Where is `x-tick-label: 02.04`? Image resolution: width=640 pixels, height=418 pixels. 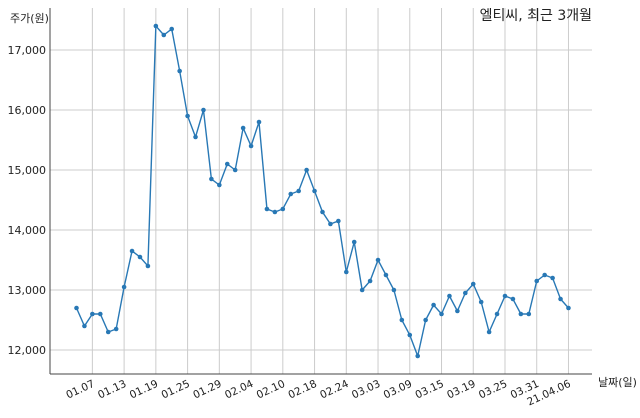 x-tick-label: 02.04 is located at coordinates (239, 390).